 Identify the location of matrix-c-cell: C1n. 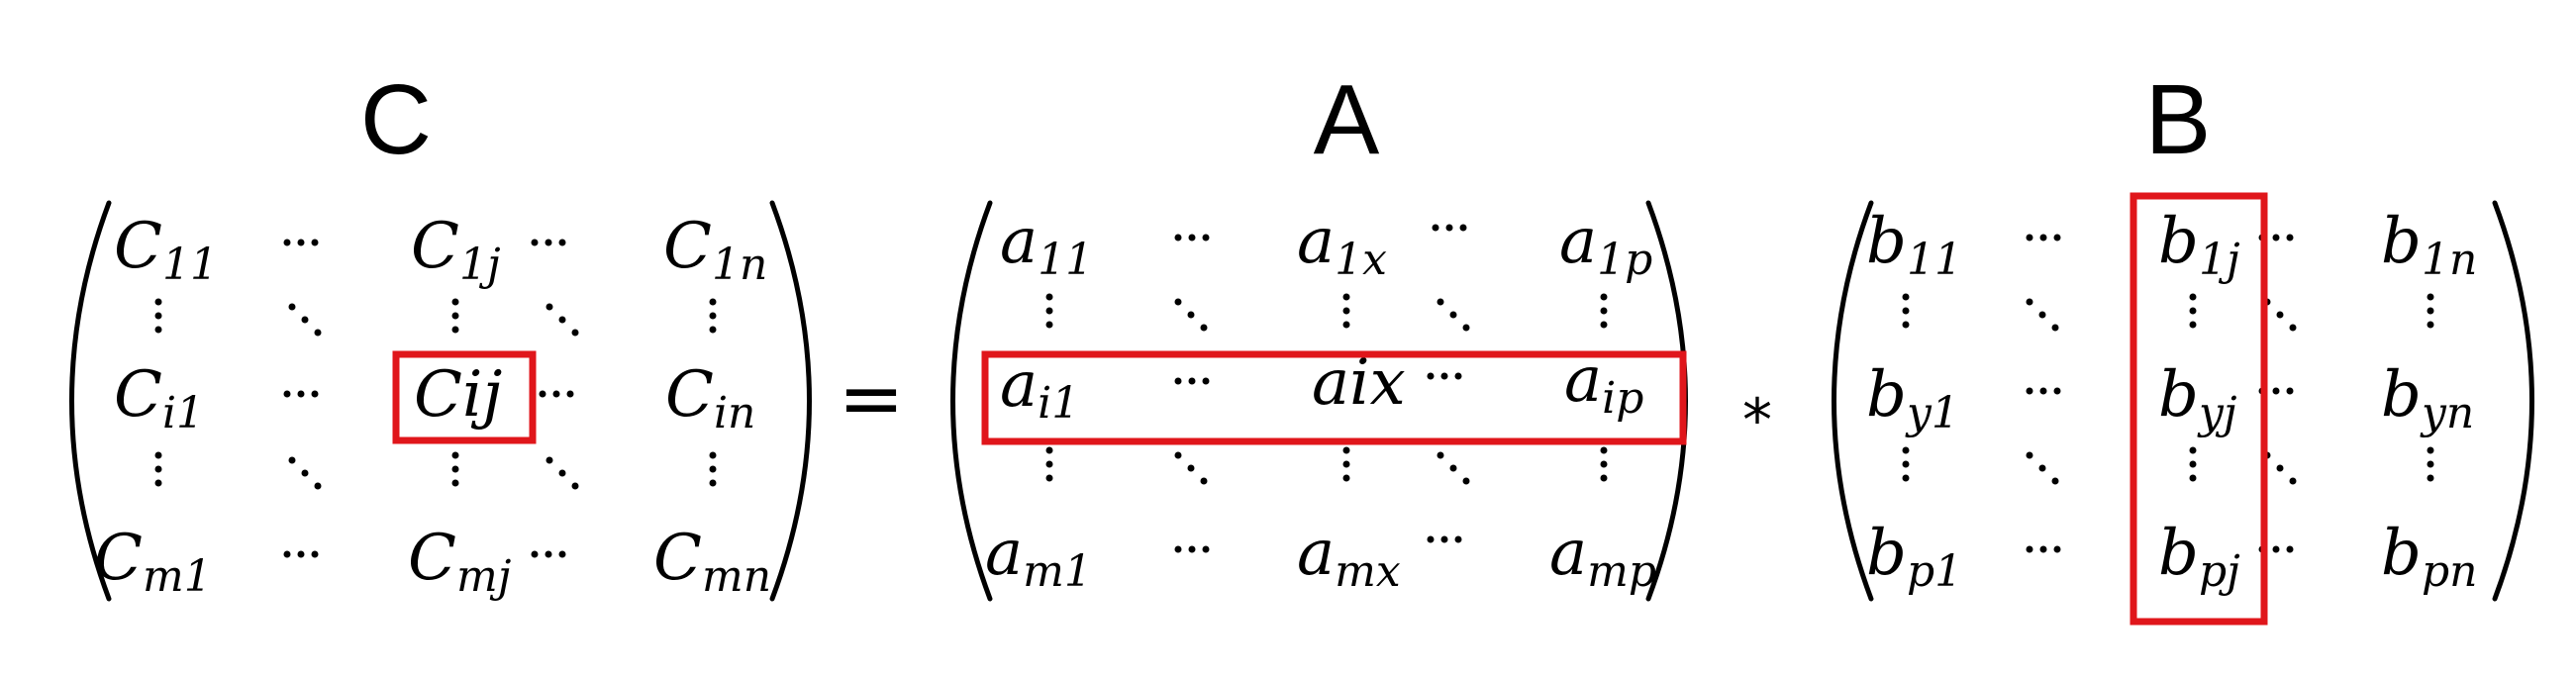
(715, 250).